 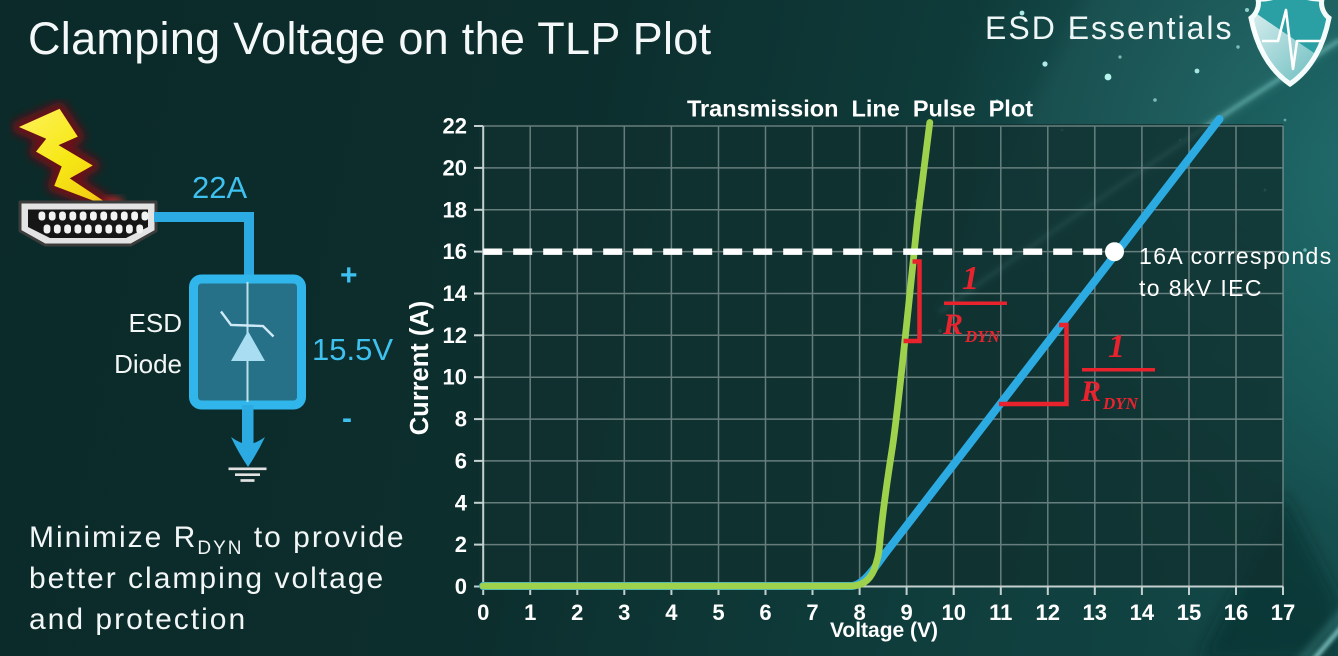 I want to click on svg-text: 17, so click(x=1283, y=612).